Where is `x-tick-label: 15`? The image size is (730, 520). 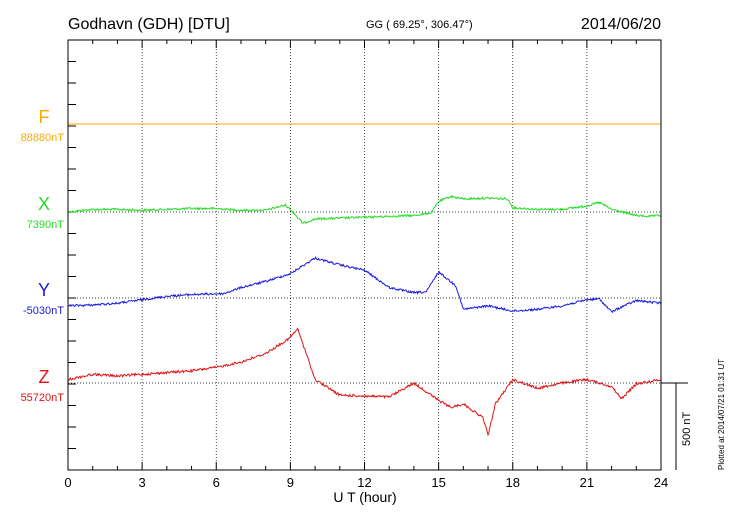 x-tick-label: 15 is located at coordinates (438, 482).